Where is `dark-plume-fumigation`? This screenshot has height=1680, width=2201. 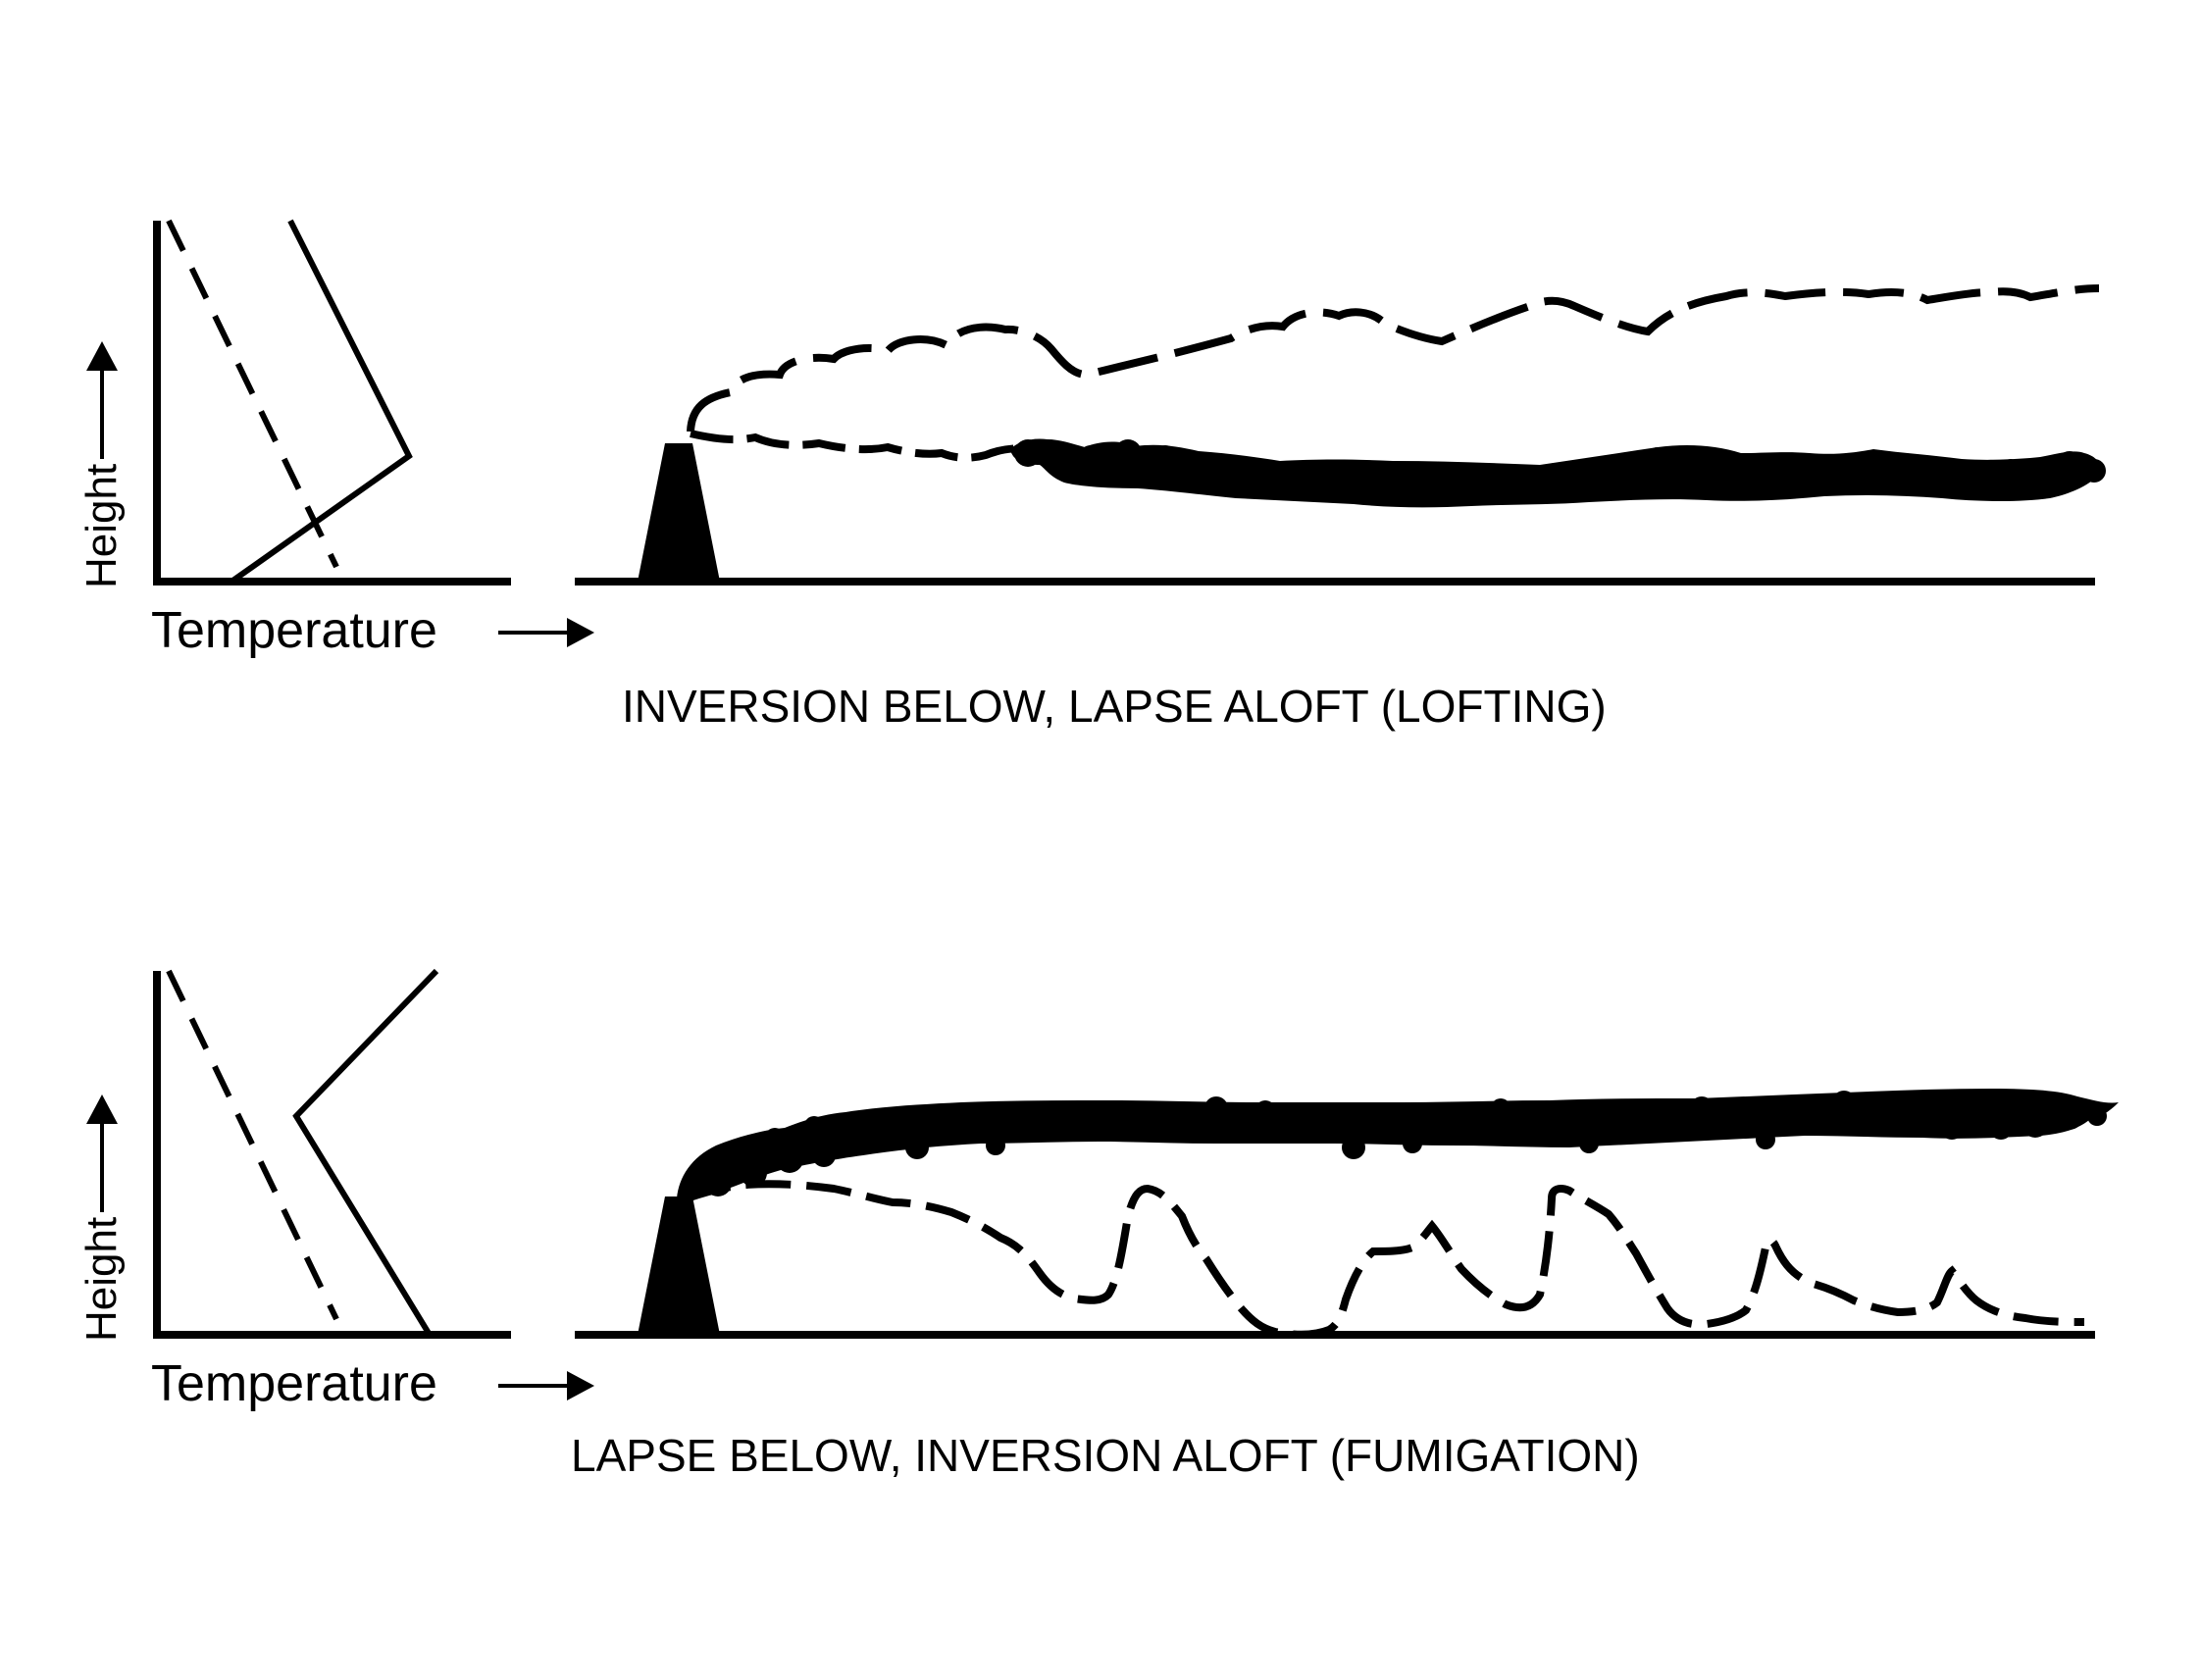 dark-plume-fumigation is located at coordinates (1398, 1144).